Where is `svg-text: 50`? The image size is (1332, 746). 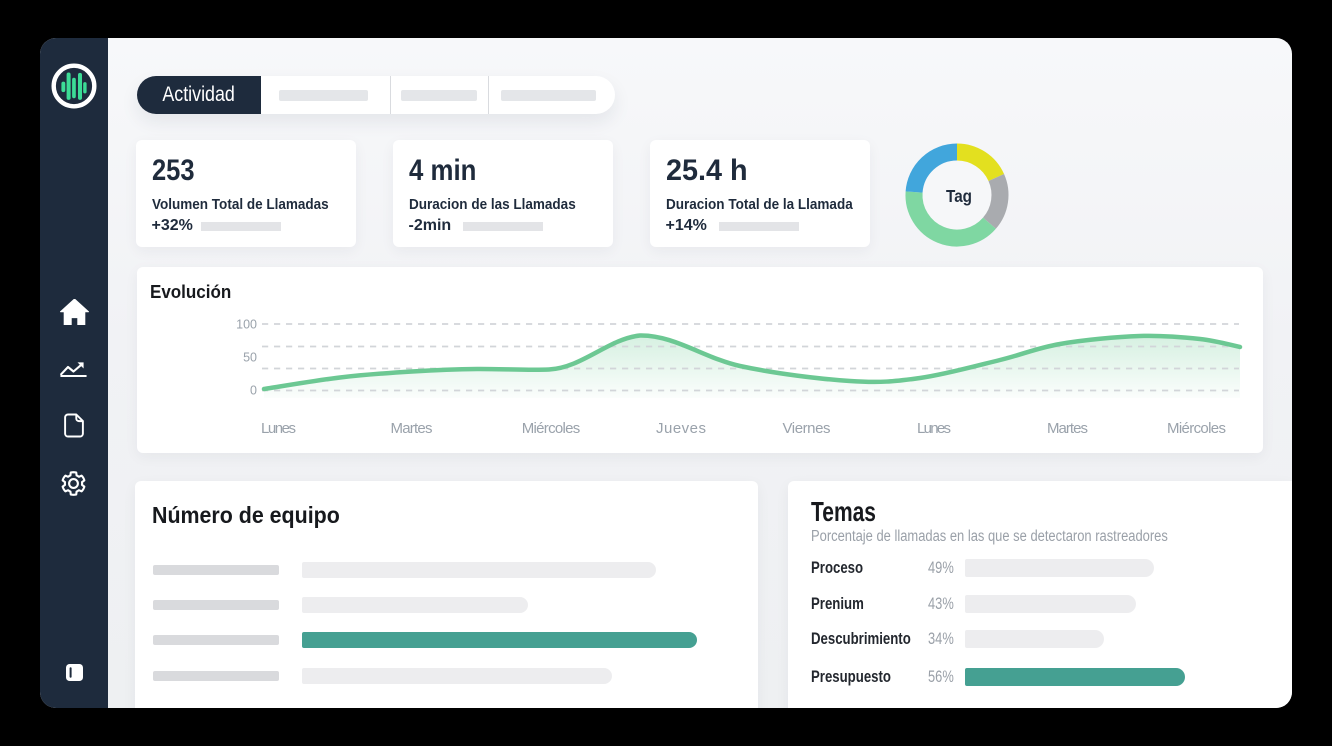 svg-text: 50 is located at coordinates (250, 358).